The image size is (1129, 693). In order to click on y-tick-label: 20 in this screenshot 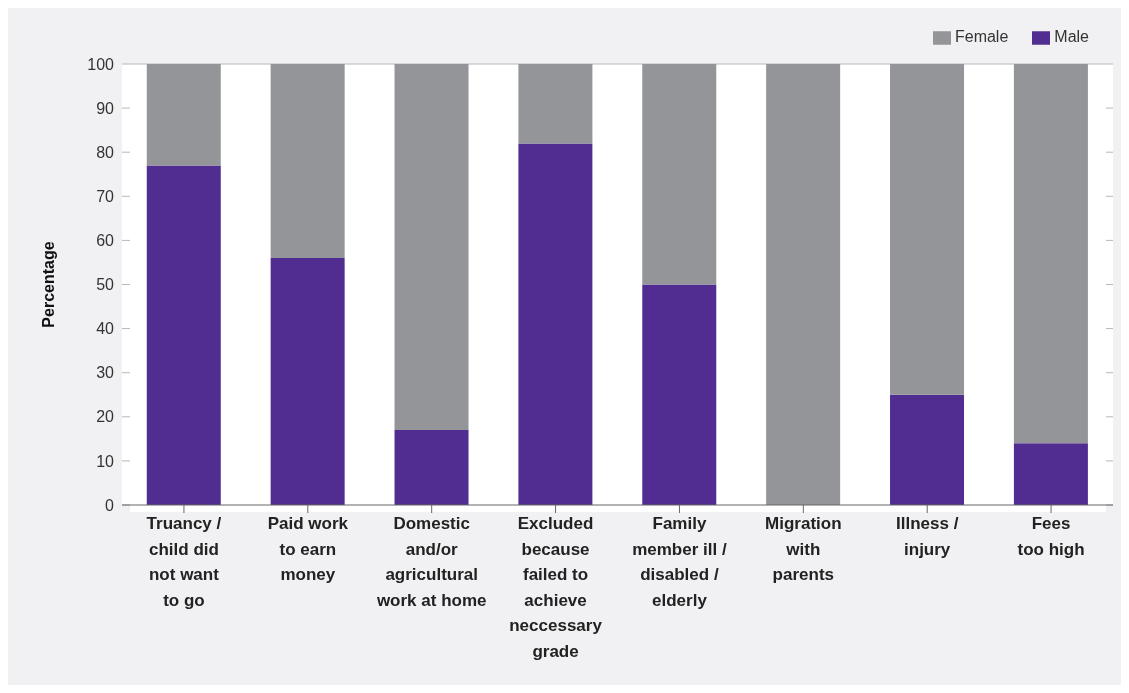, I will do `click(105, 417)`.